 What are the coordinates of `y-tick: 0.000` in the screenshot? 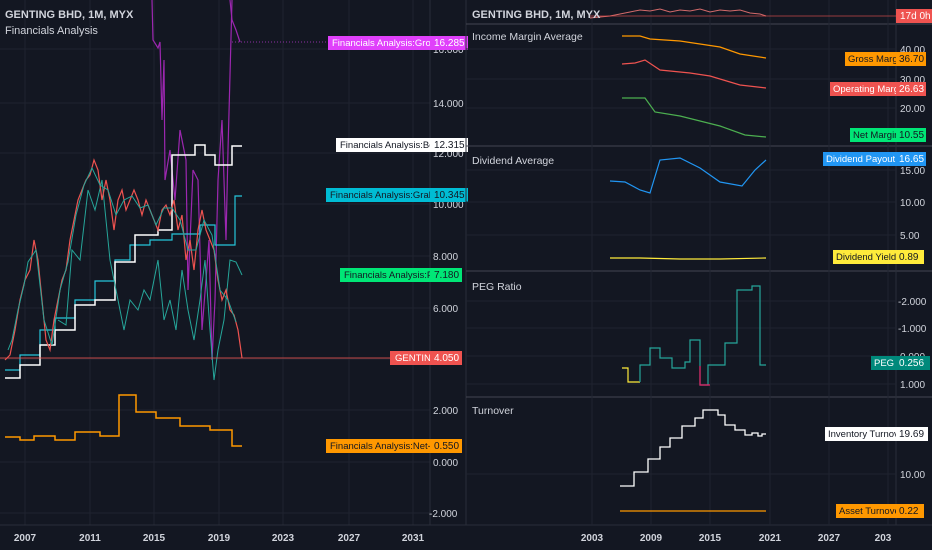 It's located at (445, 463).